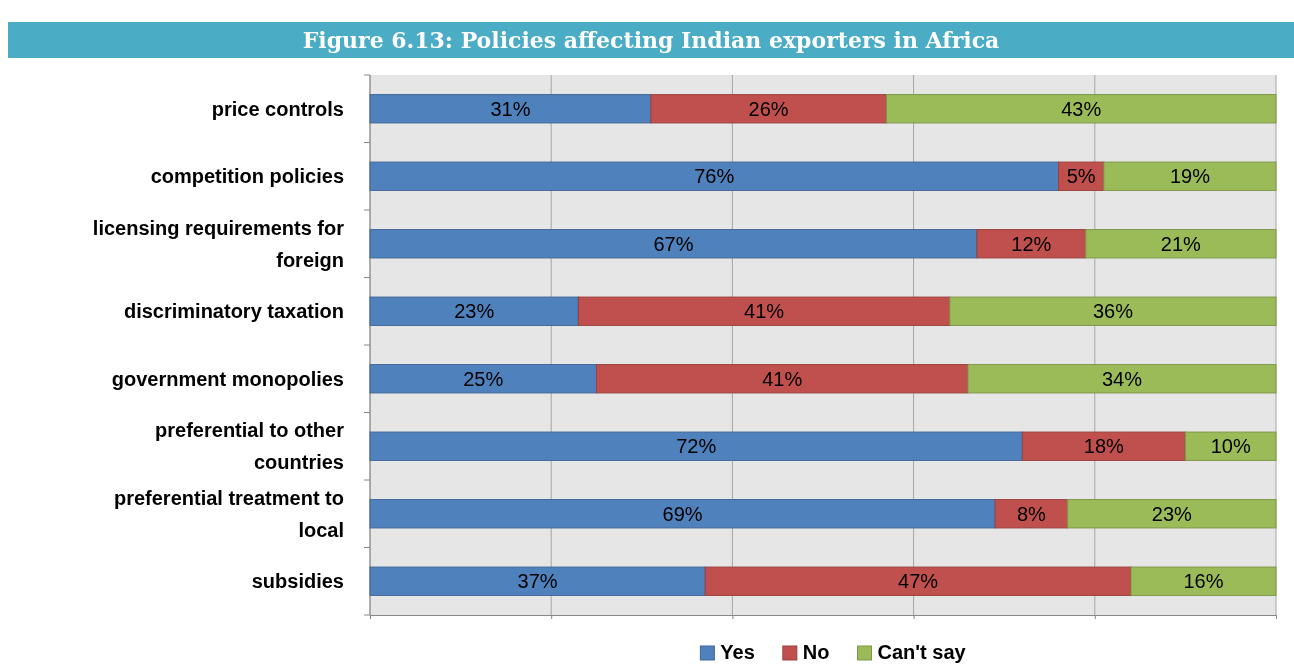  I want to click on data-label: 67%, so click(673, 243).